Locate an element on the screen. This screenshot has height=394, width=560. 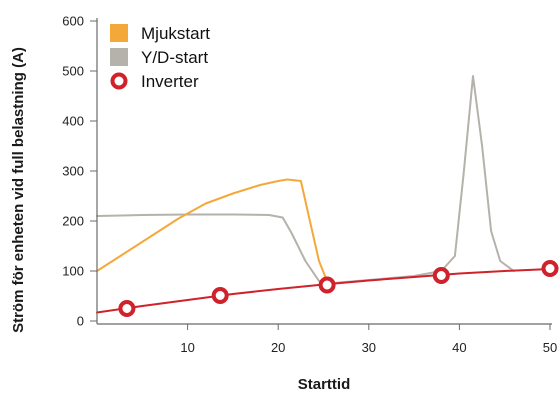
y-tick-label: 600 is located at coordinates (73, 21).